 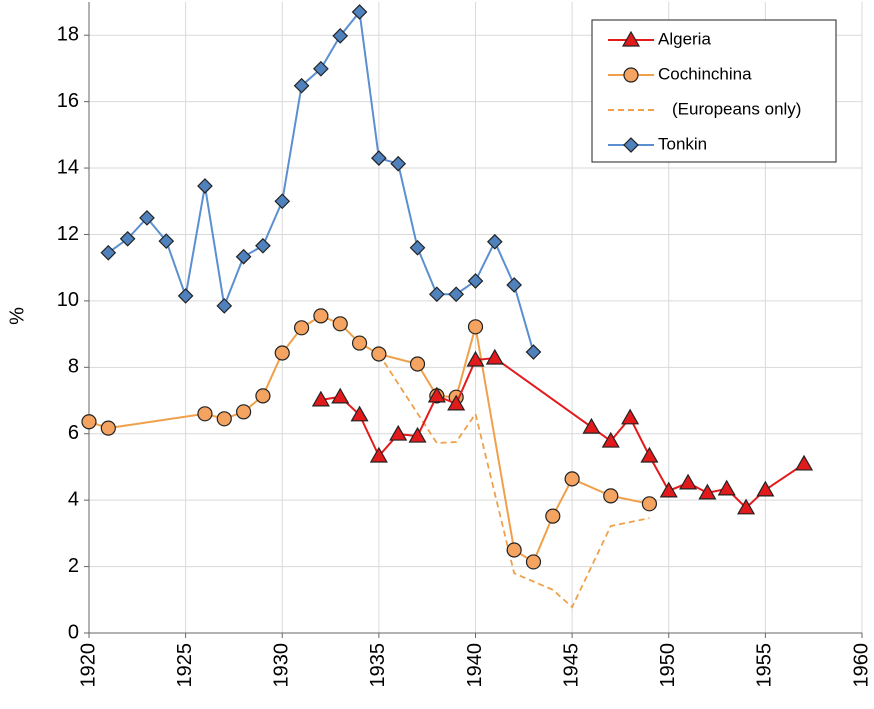 What do you see at coordinates (282, 665) in the screenshot?
I see `x-tick-label: 1930` at bounding box center [282, 665].